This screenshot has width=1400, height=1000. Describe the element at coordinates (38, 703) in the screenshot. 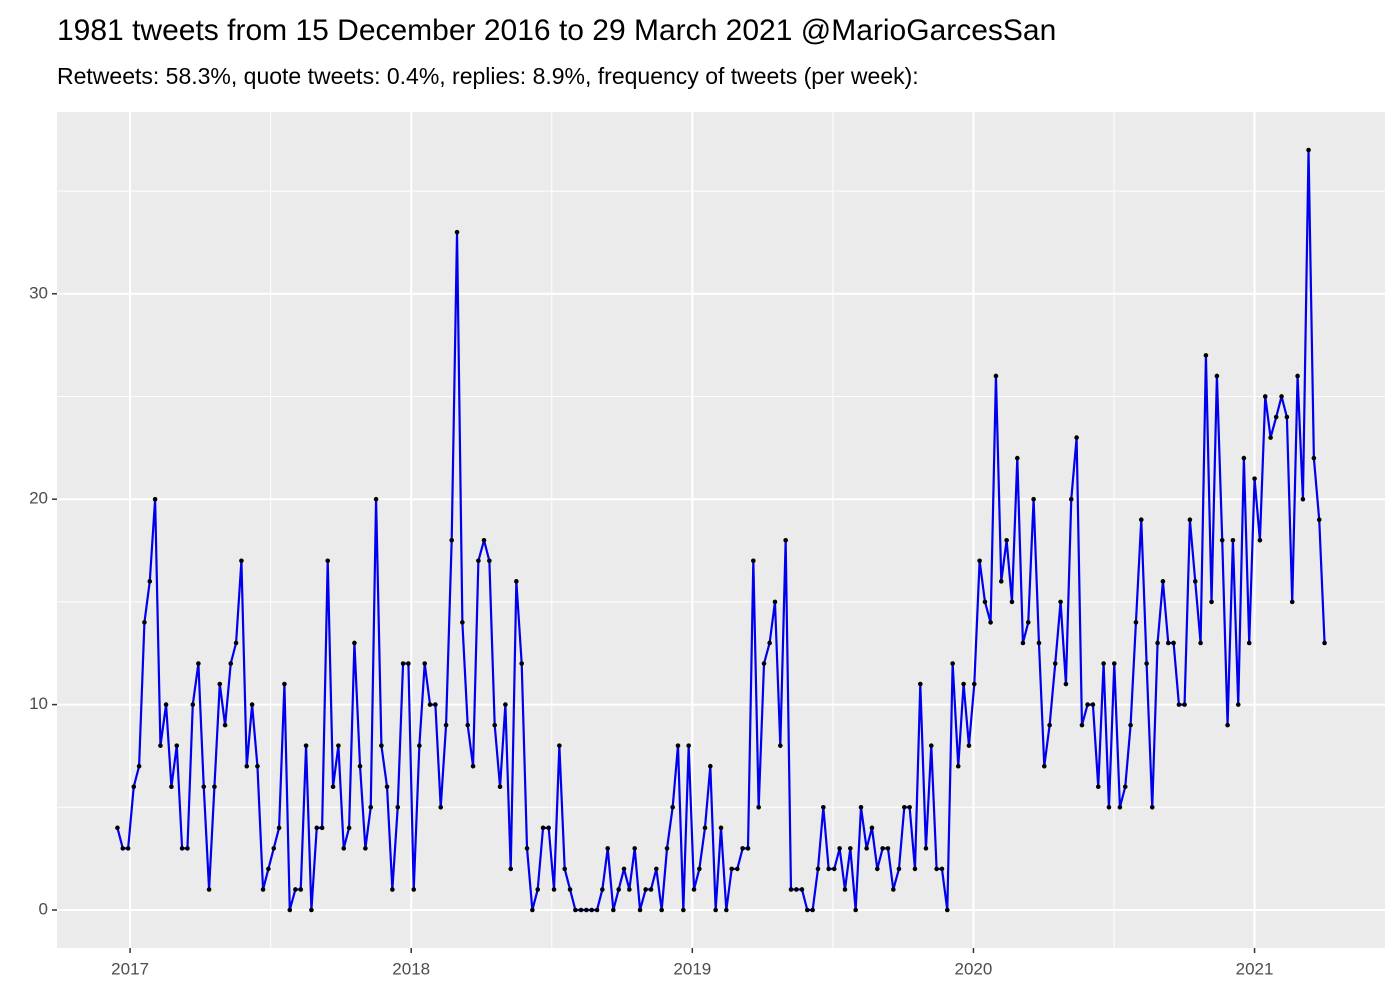

I see `y-tick-label: 10` at that location.